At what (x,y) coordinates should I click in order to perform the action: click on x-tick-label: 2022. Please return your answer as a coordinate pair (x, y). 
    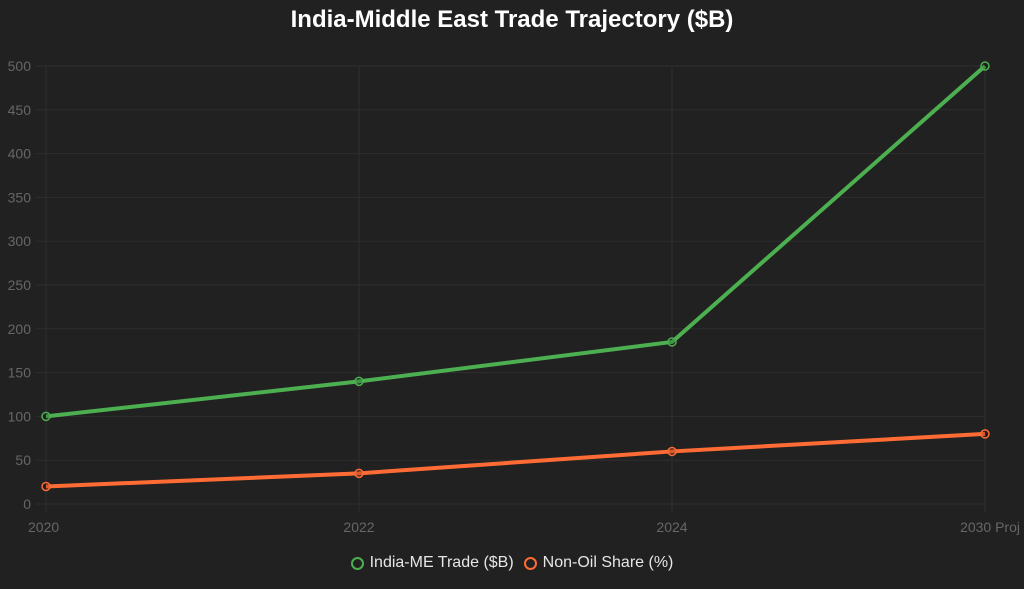
    Looking at the image, I should click on (358, 527).